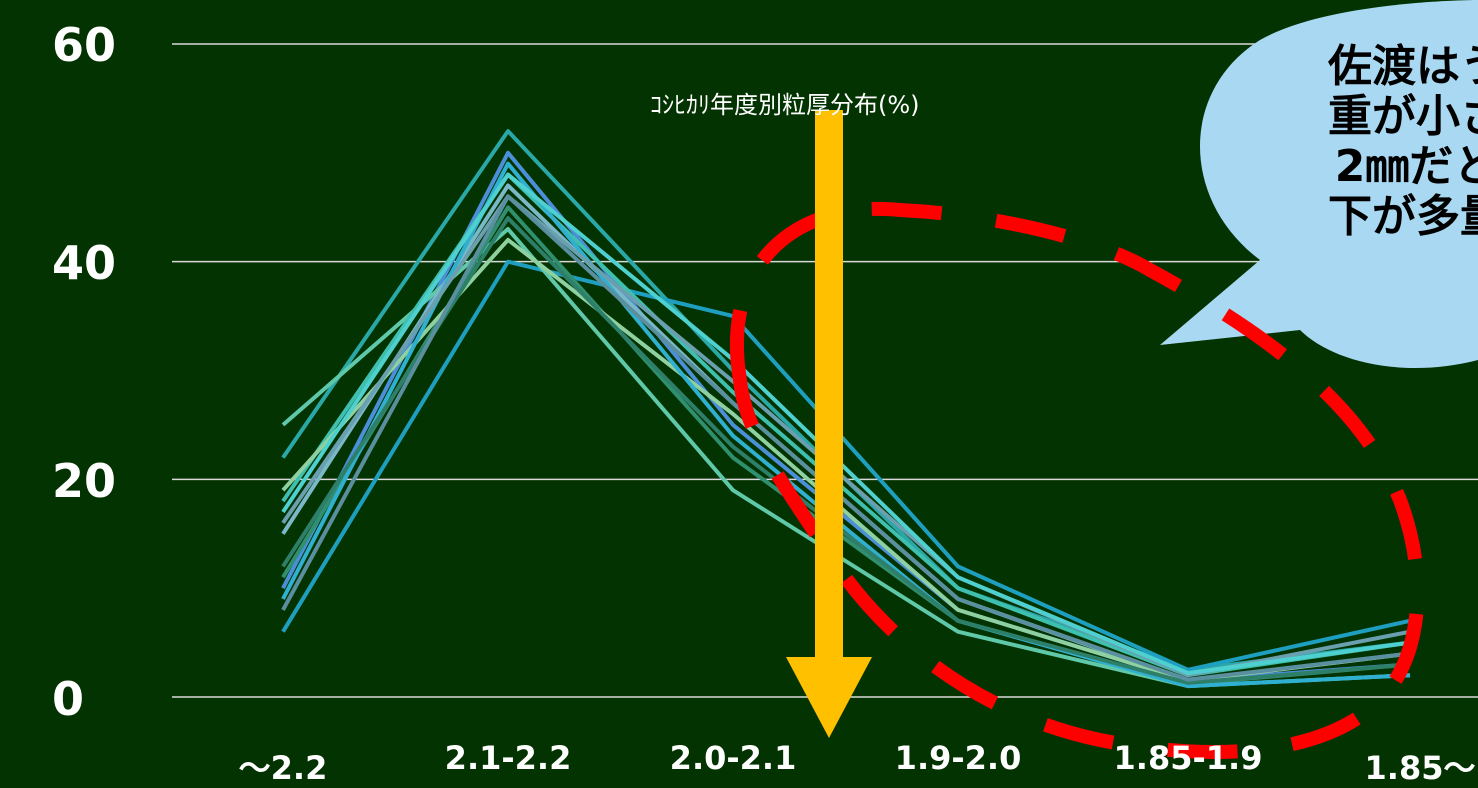  Describe the element at coordinates (1403, 216) in the screenshot. I see `callout-line-4: 下が多量` at that location.